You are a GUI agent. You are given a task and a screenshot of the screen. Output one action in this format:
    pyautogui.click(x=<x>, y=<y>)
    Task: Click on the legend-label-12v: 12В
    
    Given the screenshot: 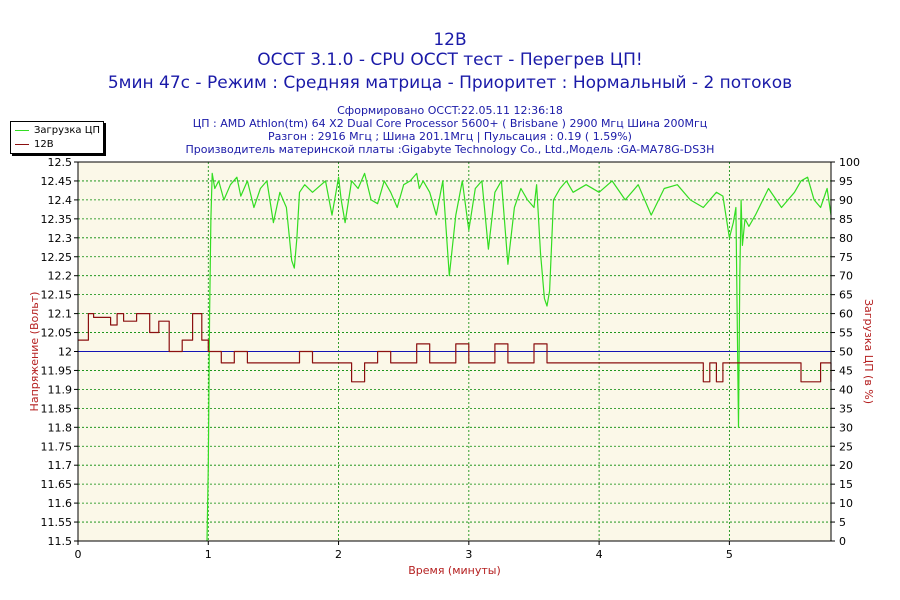 What is the action you would take?
    pyautogui.click(x=44, y=144)
    